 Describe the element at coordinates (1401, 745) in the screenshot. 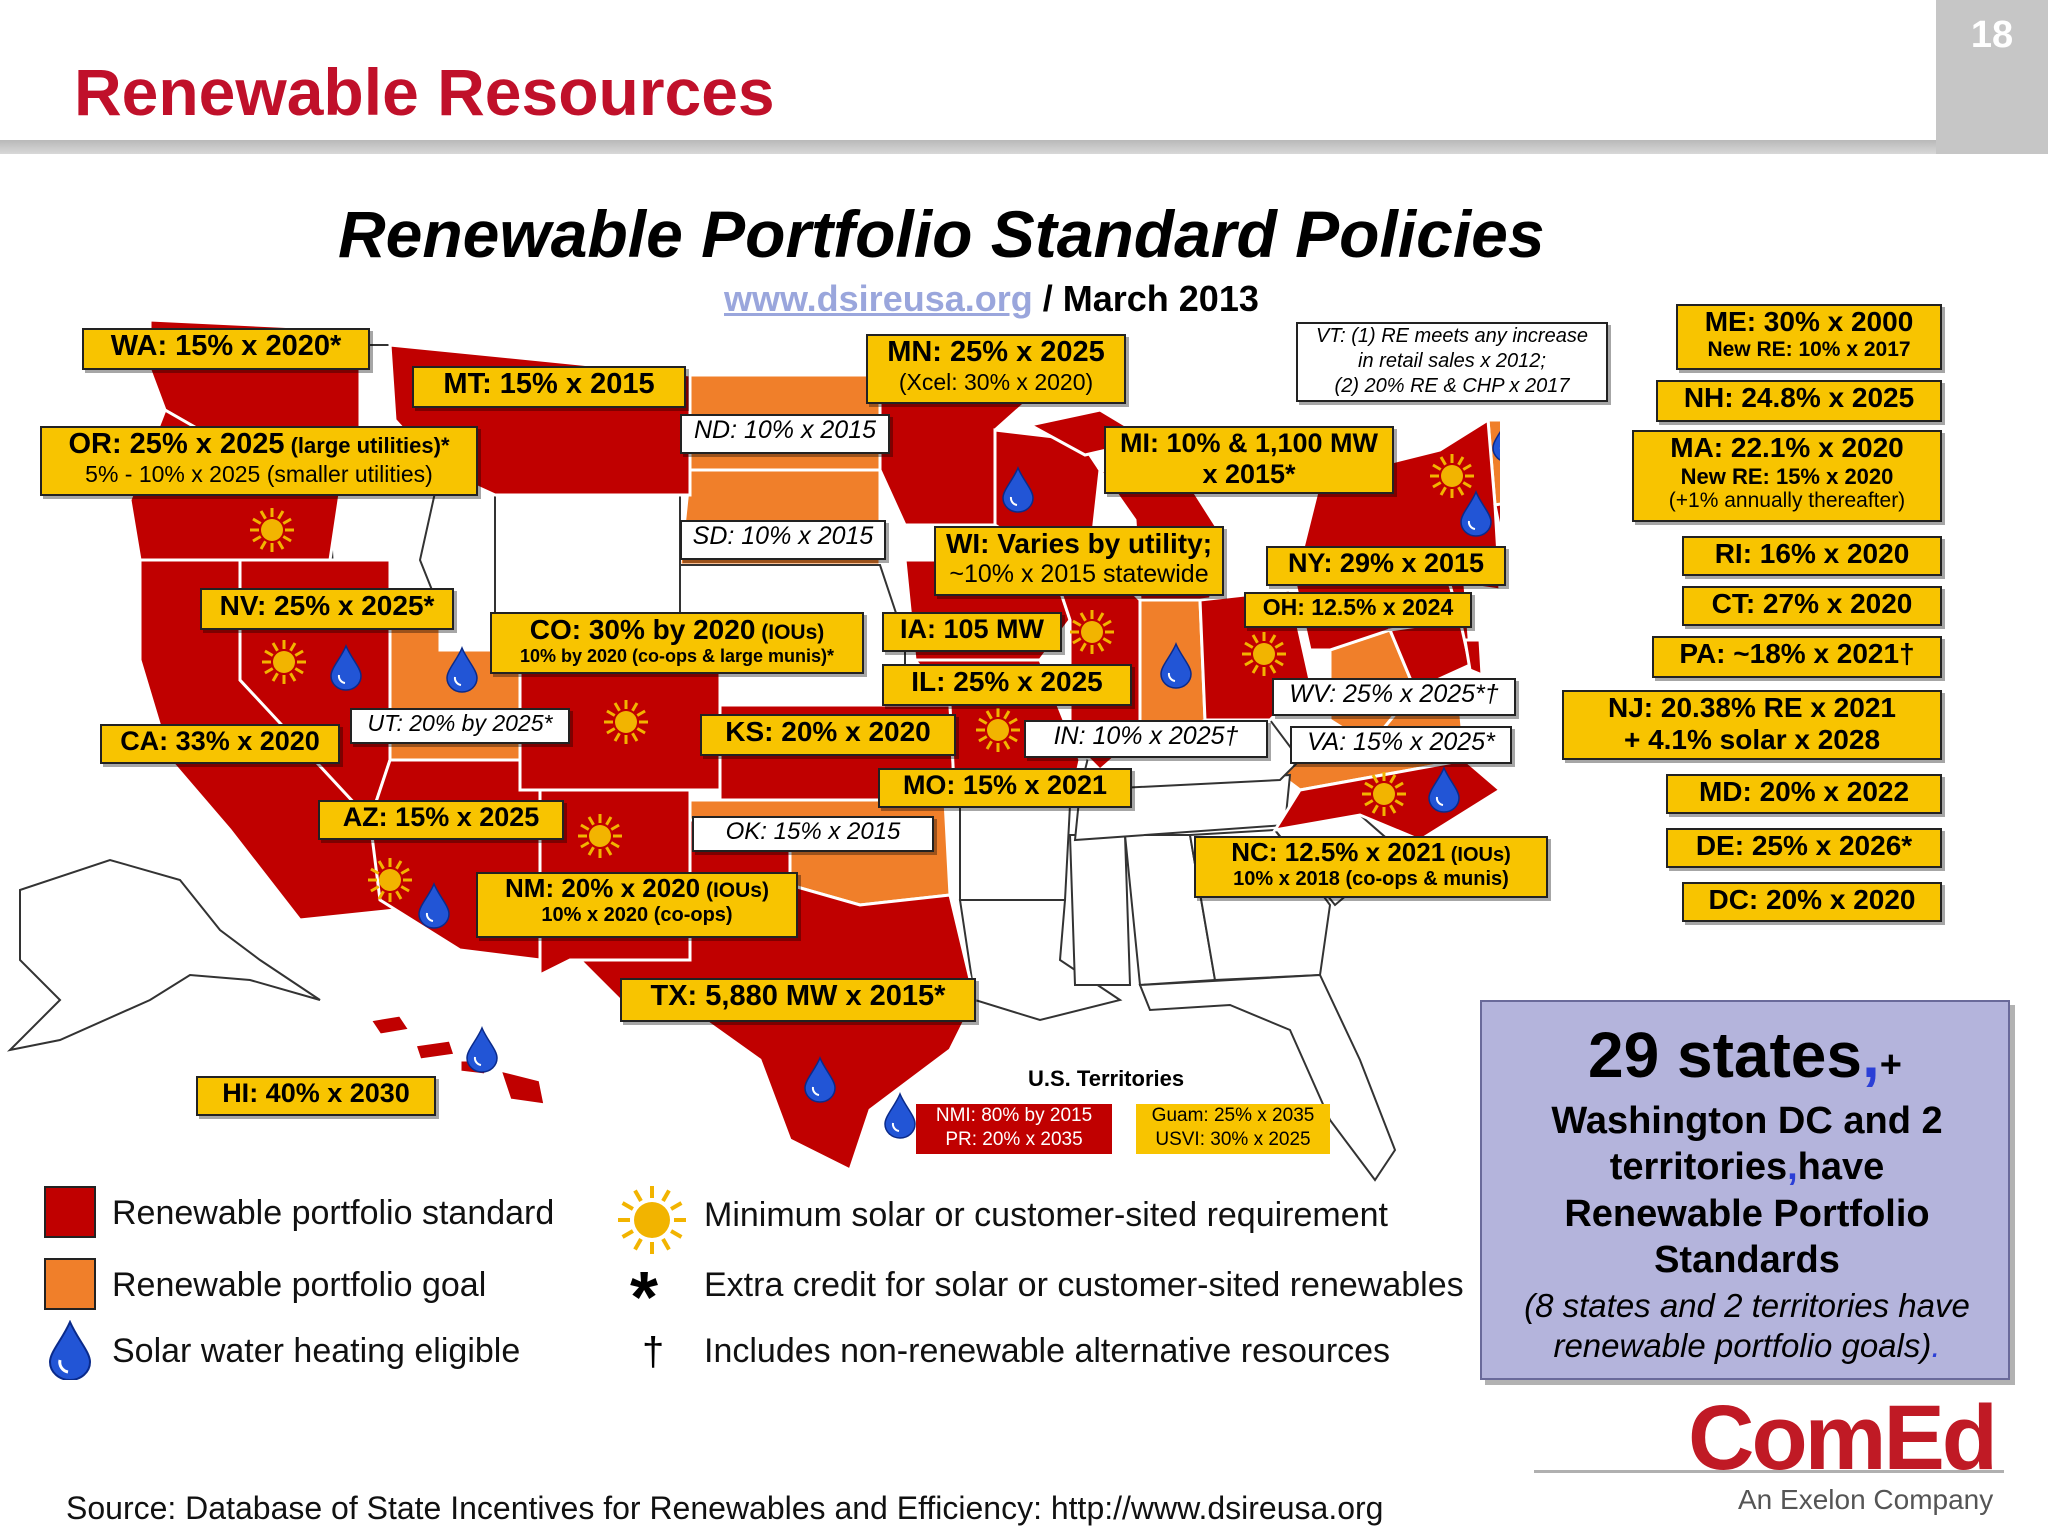

I see `label-va: VA: 15% x 2025*` at that location.